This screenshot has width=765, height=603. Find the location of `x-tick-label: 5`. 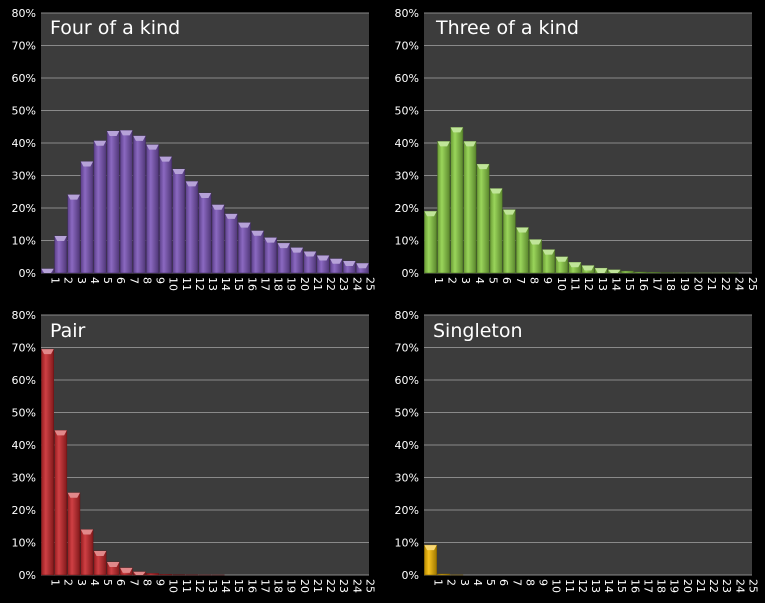

x-tick-label: 5 is located at coordinates (493, 280).